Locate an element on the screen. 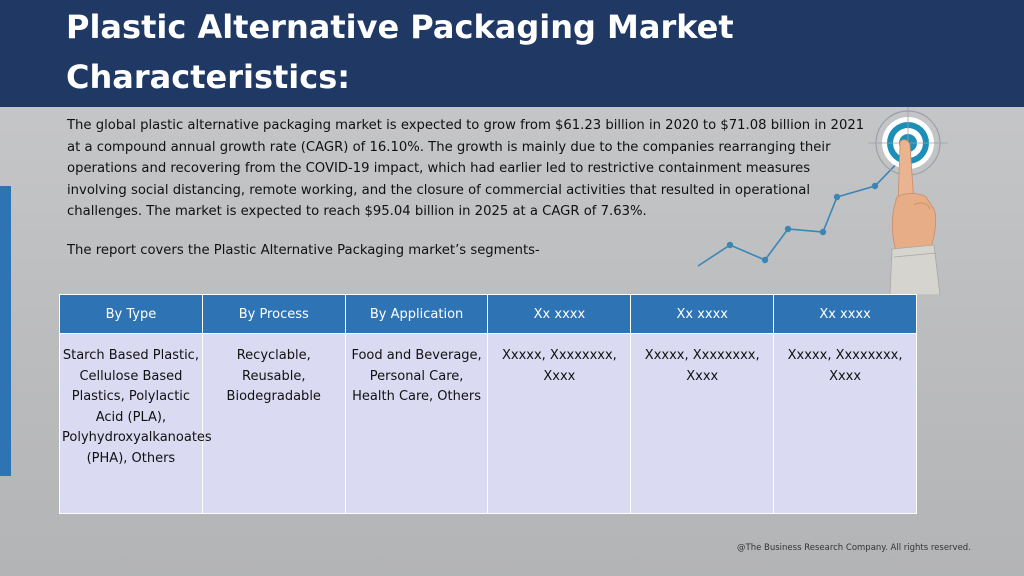  cell-placeholder-1: Xxxxx, Xxxxxxxx, Xxxx is located at coordinates (559, 423).